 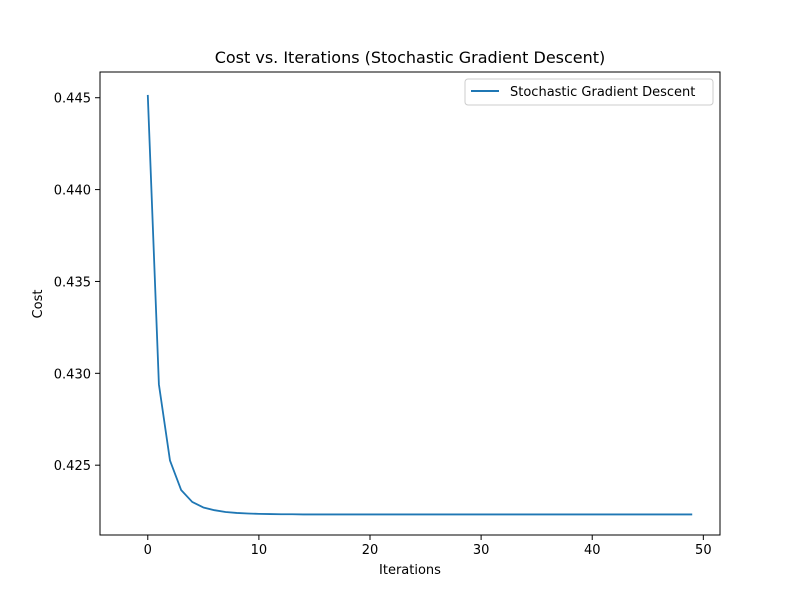 I want to click on y-tick-label: 0.430, so click(x=72, y=374).